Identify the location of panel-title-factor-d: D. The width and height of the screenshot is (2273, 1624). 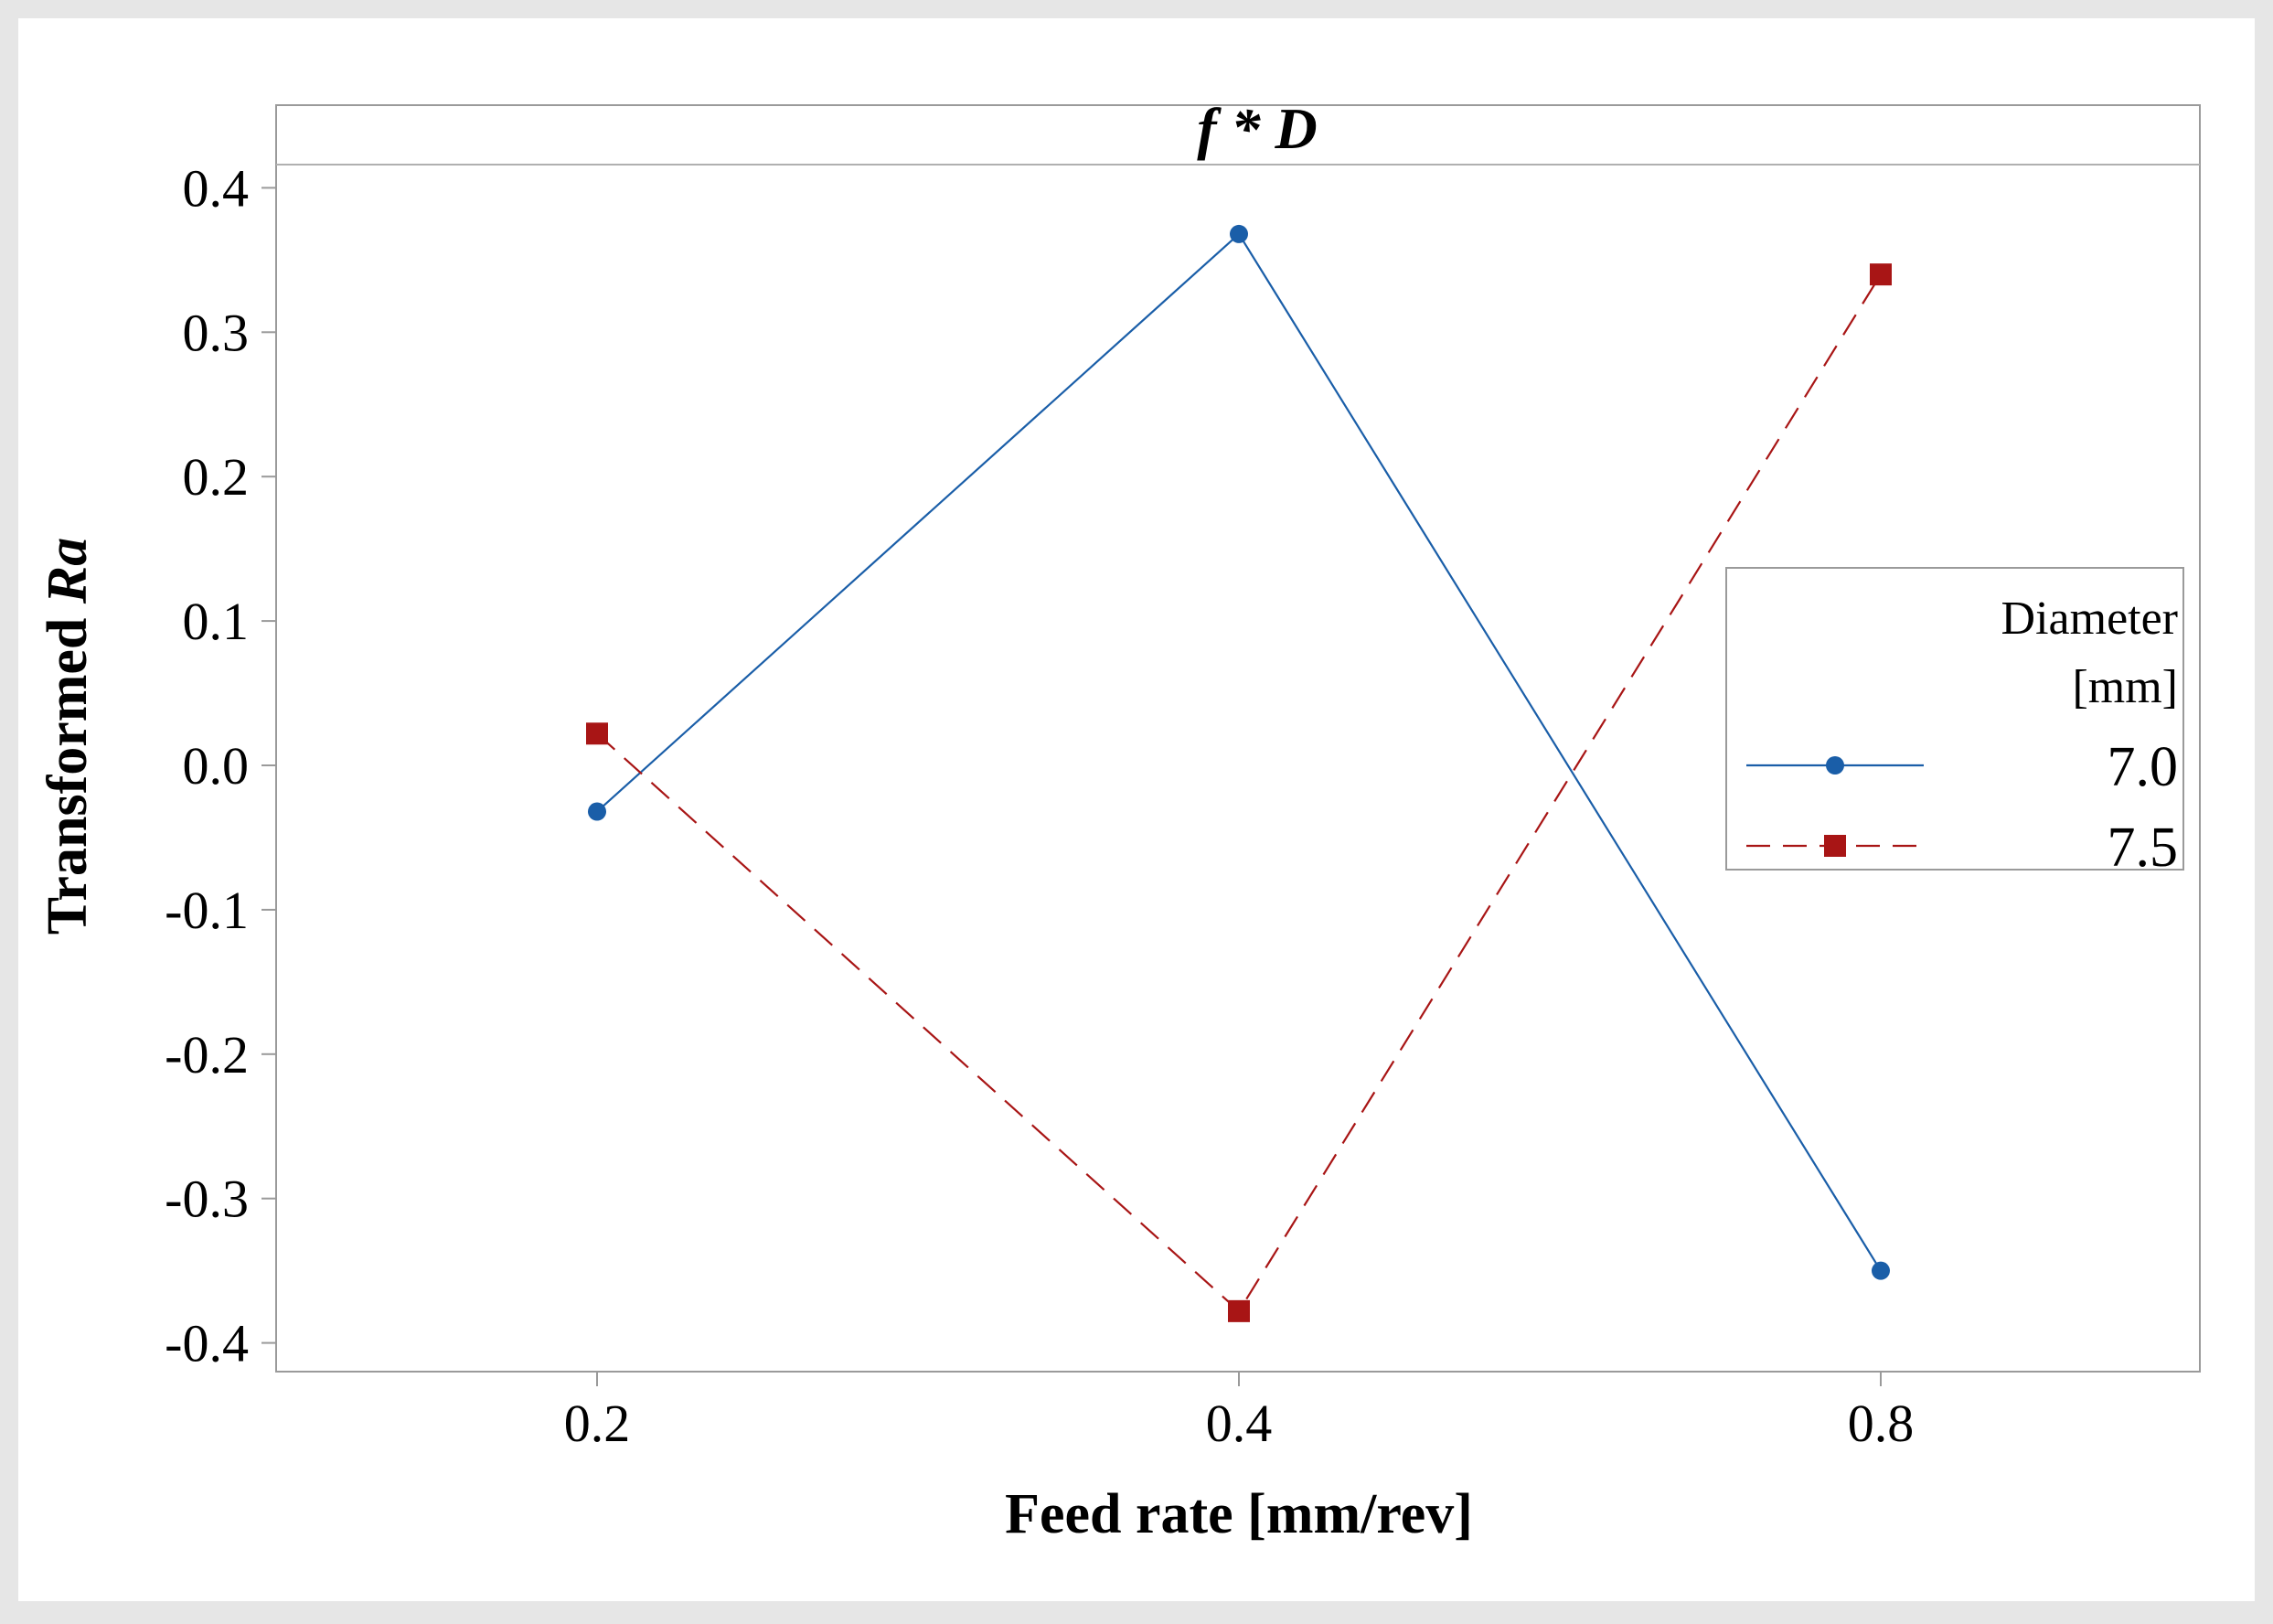
(1296, 128).